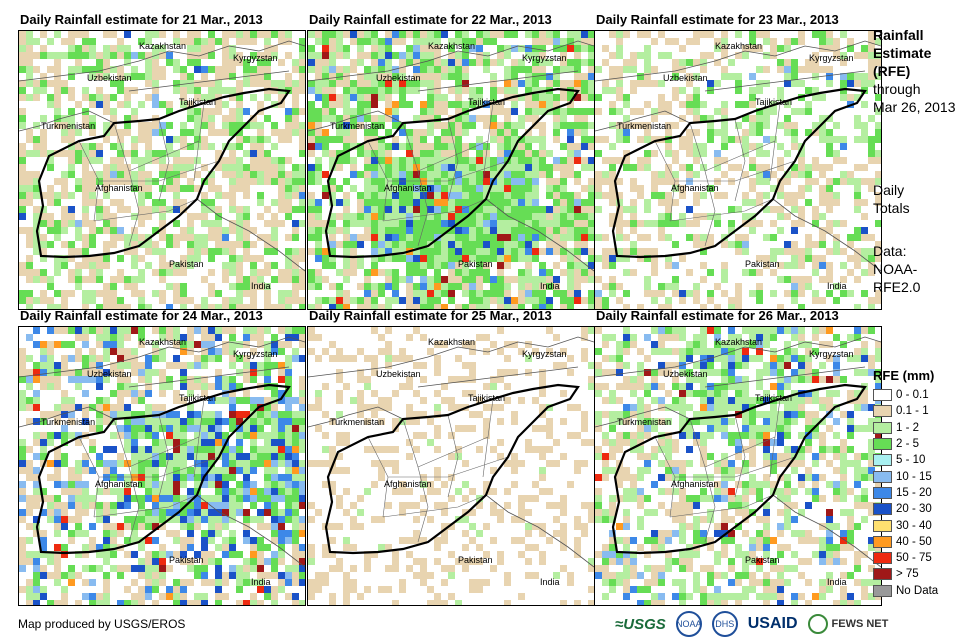  I want to click on province-borders, so click(438, 174).